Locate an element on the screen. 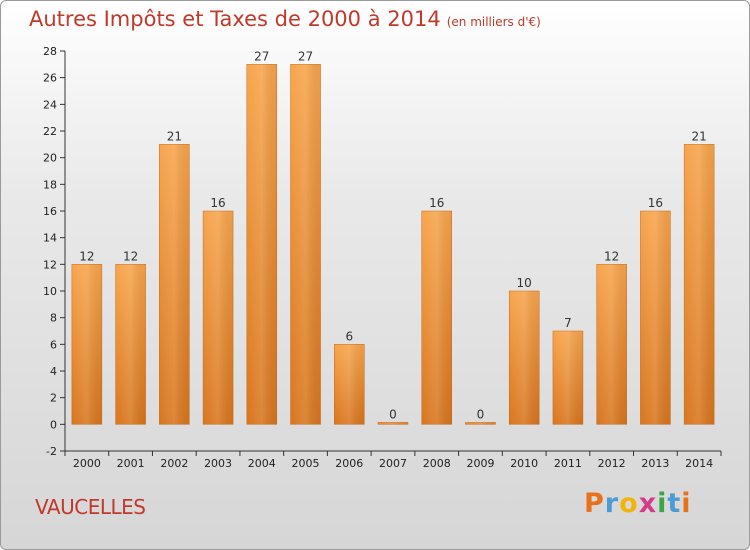  logo-letter: P is located at coordinates (594, 503).